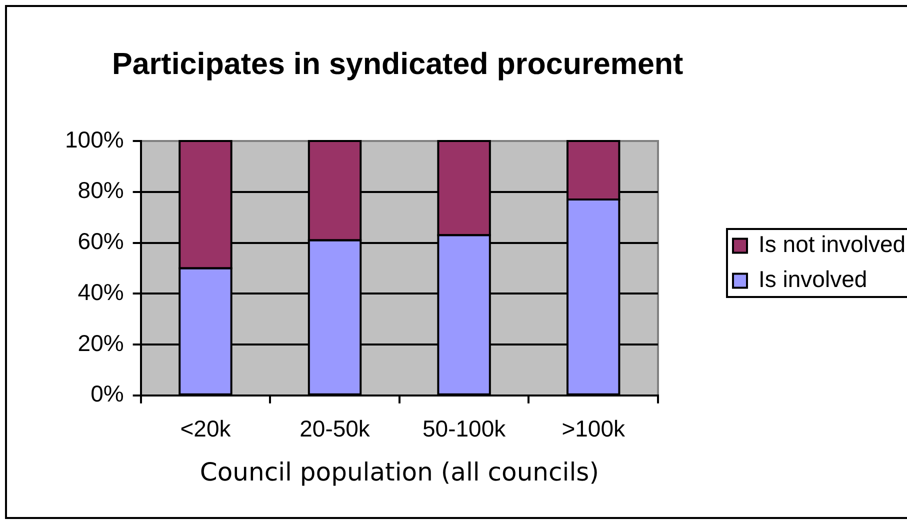 This screenshot has width=907, height=525. Describe the element at coordinates (398, 64) in the screenshot. I see `chart-title: Participates in syndicated procurement` at that location.